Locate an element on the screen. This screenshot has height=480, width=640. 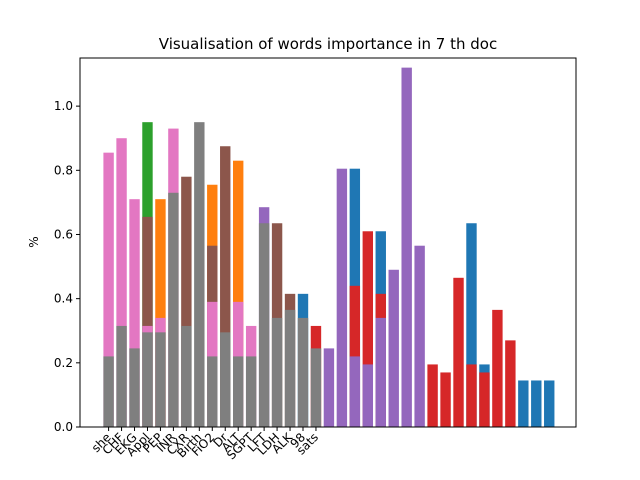
bar-29-red is located at coordinates (471, 395).